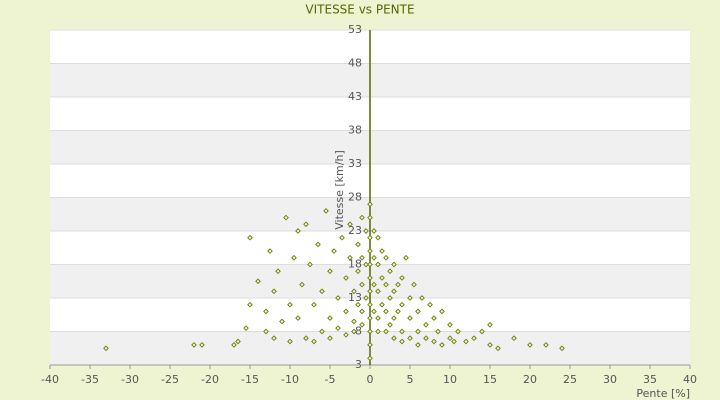 This screenshot has width=720, height=400. What do you see at coordinates (130, 379) in the screenshot?
I see `x-tick-label: -30` at bounding box center [130, 379].